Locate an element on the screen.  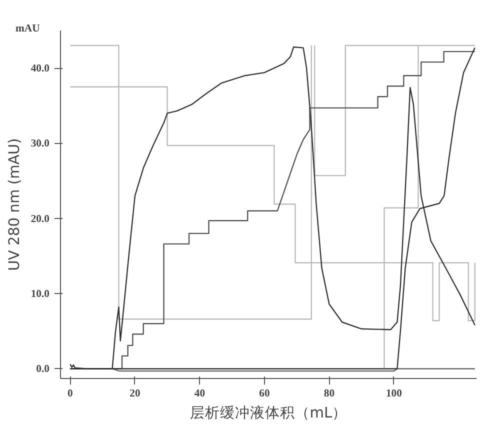
y-tick-label: 20.0 is located at coordinates (40, 219).